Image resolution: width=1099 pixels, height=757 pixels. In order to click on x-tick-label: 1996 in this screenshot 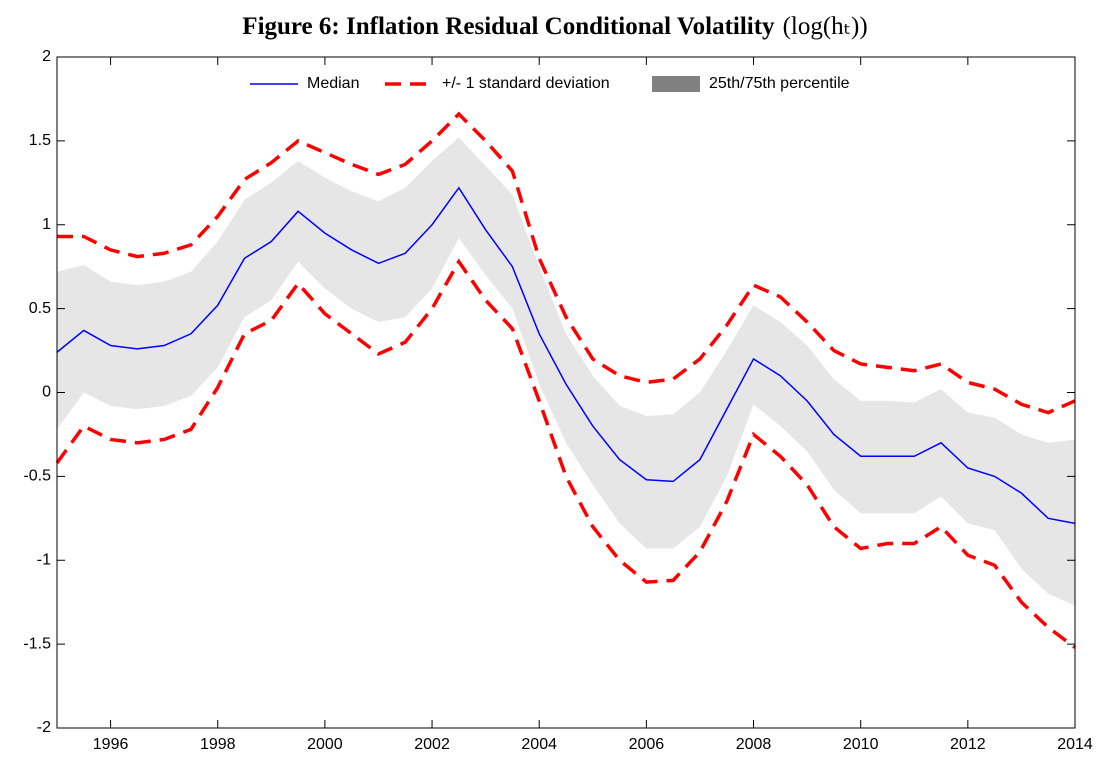, I will do `click(111, 744)`.